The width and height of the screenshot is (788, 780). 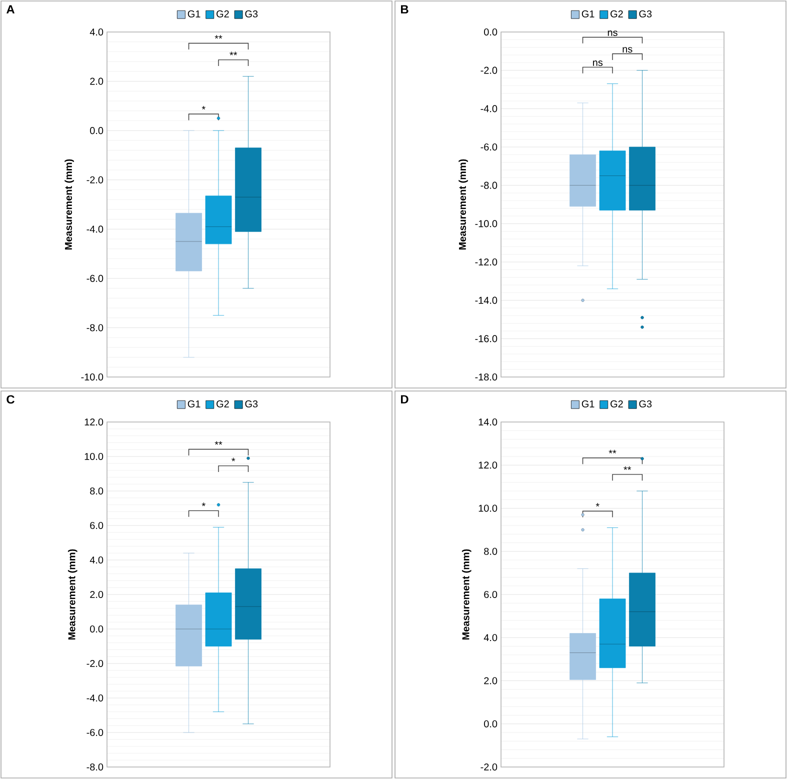 I want to click on text: C, so click(x=10, y=399).